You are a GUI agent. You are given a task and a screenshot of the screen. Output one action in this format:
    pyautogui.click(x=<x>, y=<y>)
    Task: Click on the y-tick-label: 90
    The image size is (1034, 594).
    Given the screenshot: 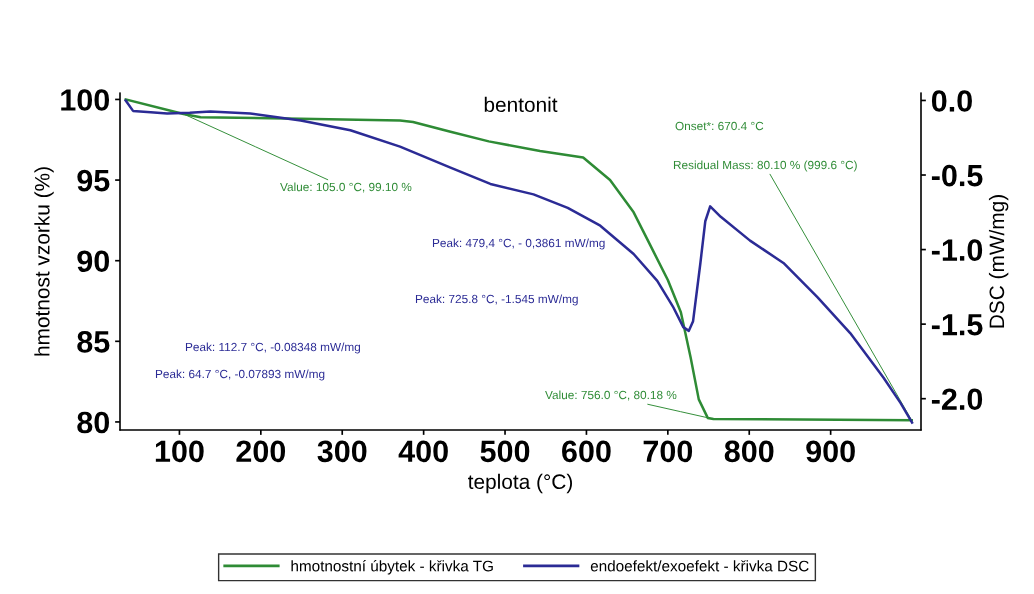 What is the action you would take?
    pyautogui.click(x=93, y=261)
    